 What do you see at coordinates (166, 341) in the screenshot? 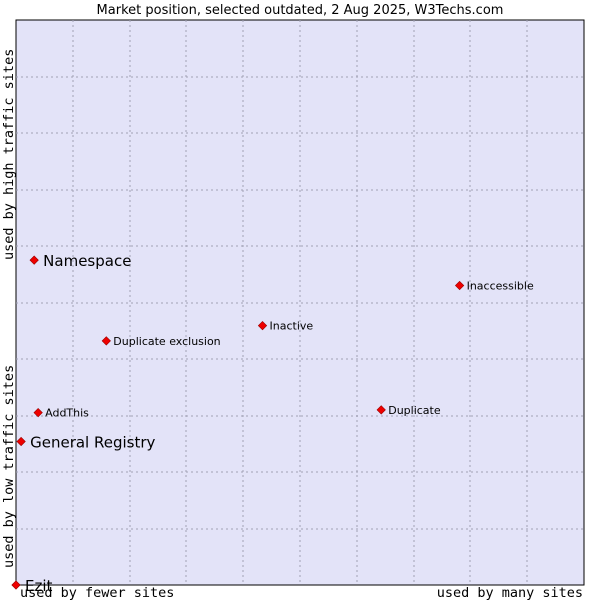
I see `point-label: Duplicate exclusion` at bounding box center [166, 341].